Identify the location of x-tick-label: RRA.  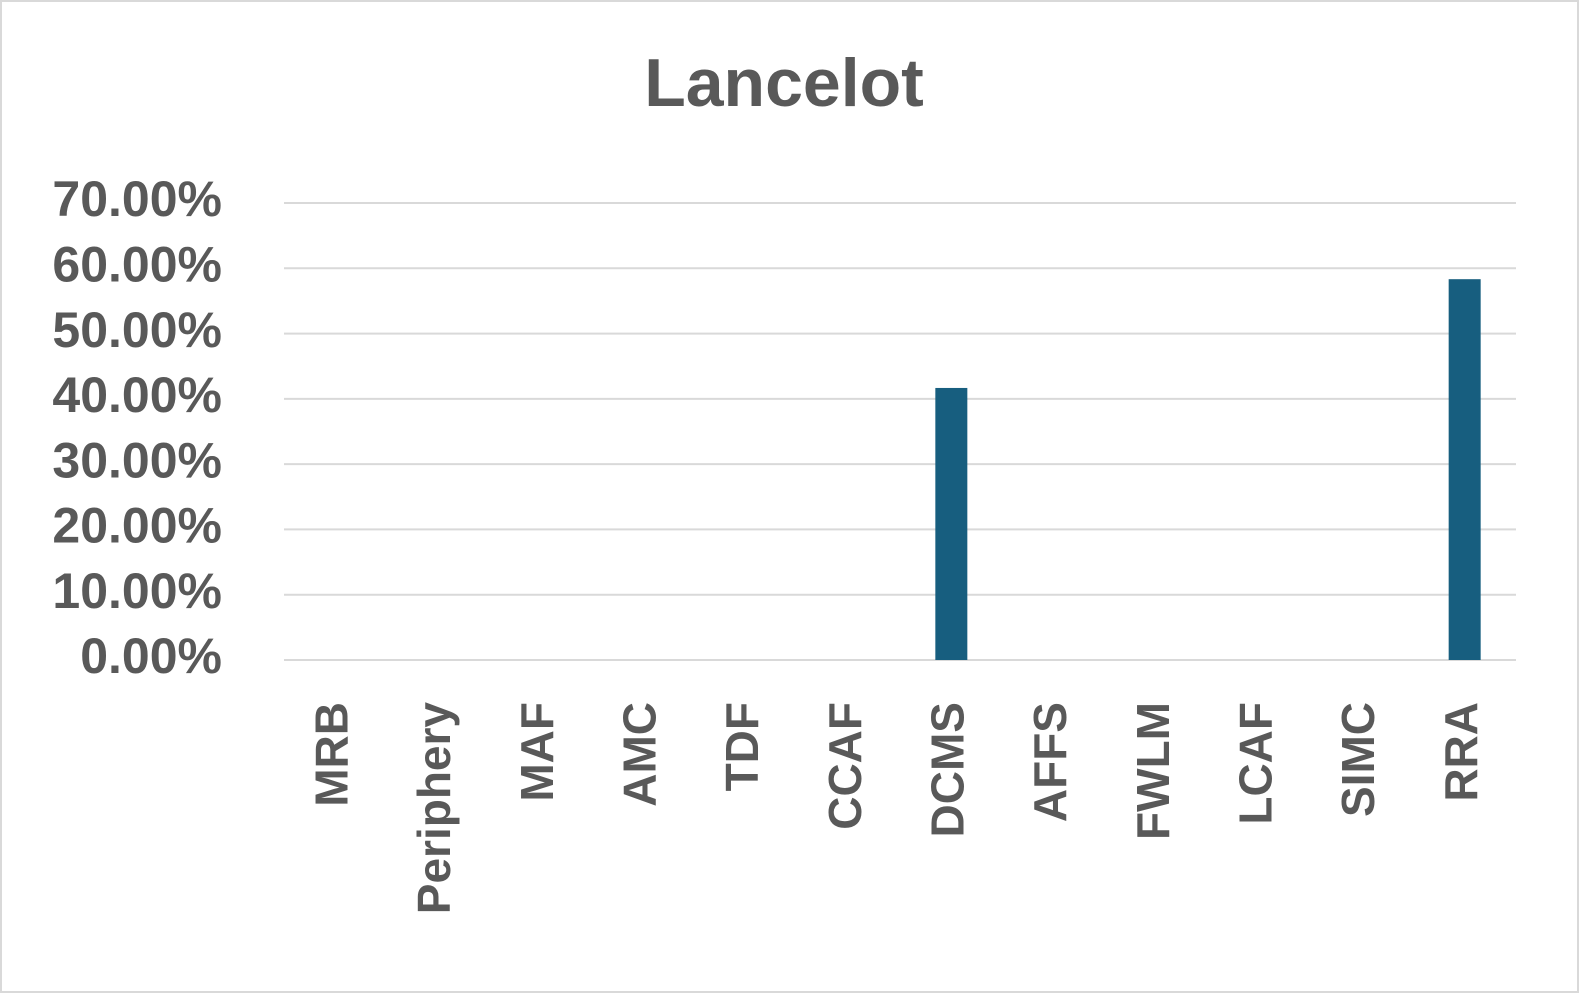
(1461, 752).